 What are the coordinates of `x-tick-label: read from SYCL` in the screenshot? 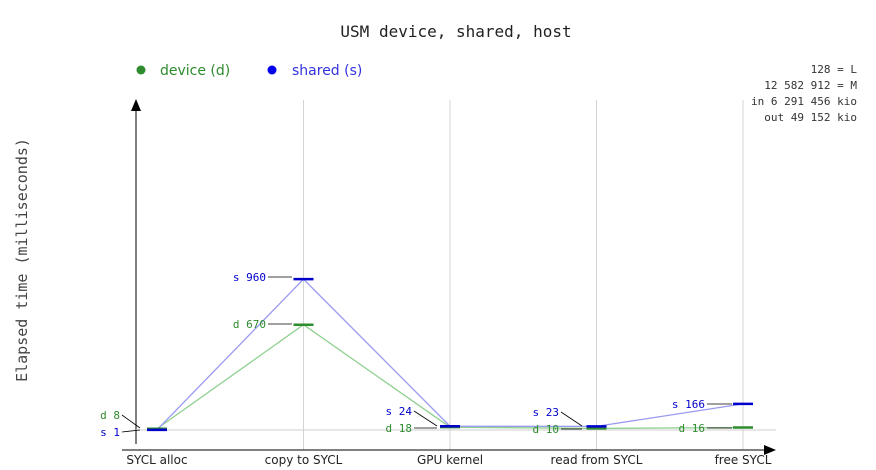 It's located at (597, 460).